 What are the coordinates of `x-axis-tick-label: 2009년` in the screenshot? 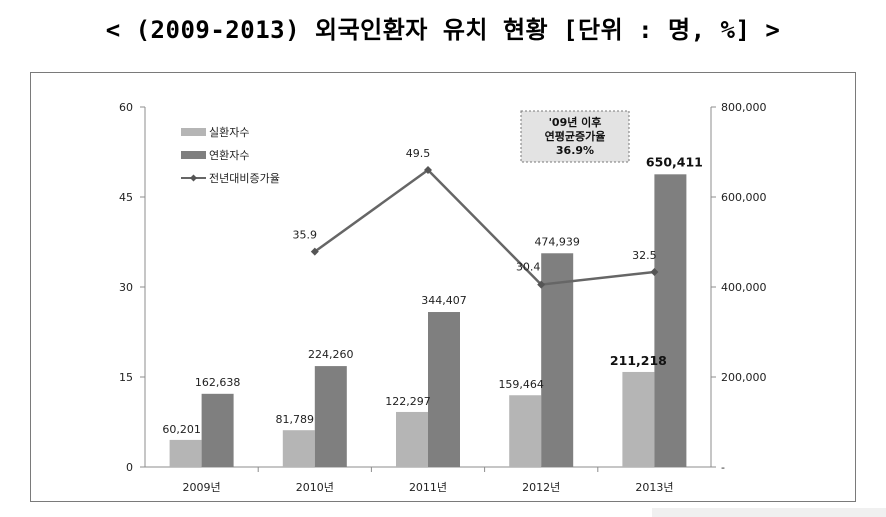 It's located at (202, 487).